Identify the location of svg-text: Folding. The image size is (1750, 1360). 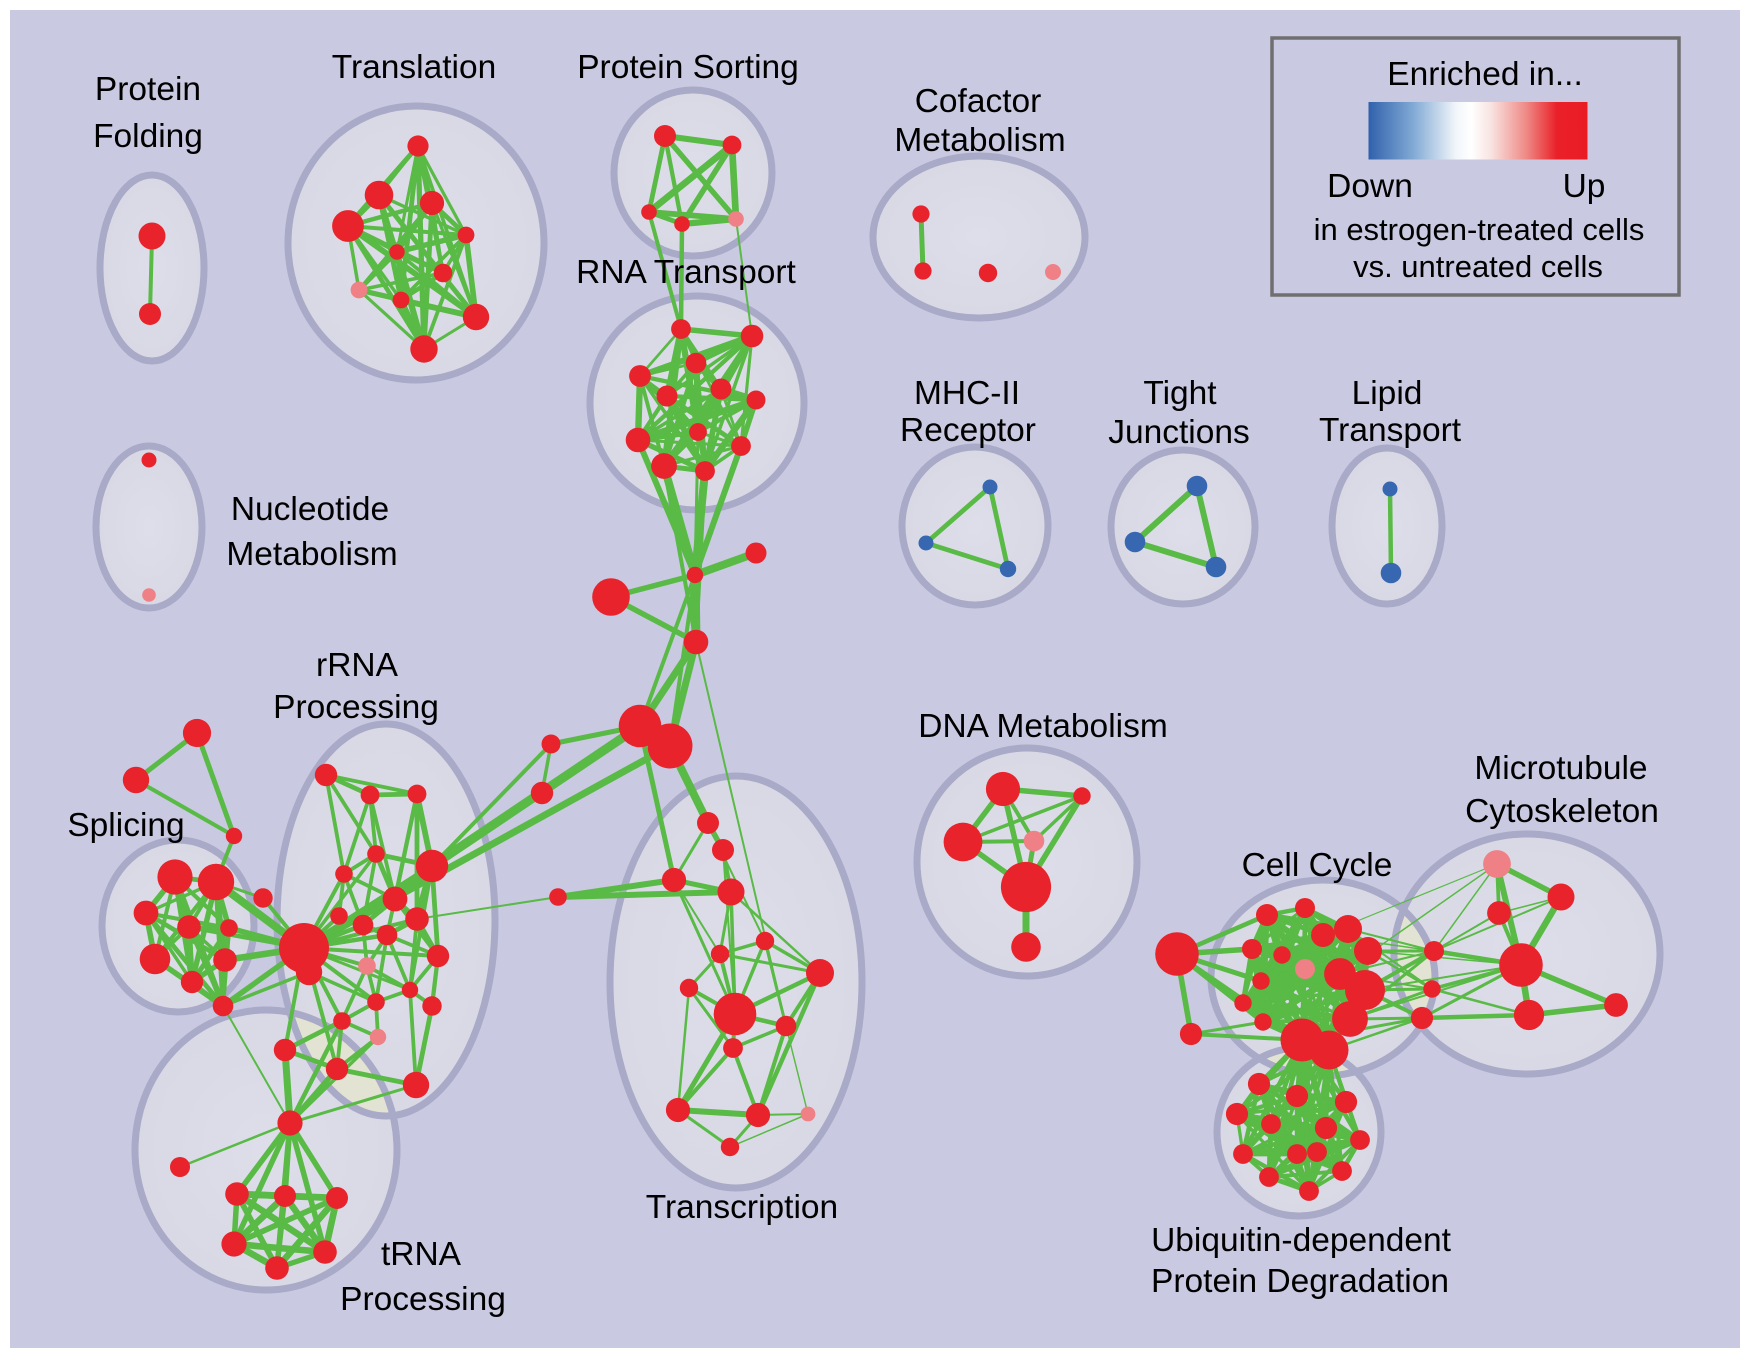
(148, 136).